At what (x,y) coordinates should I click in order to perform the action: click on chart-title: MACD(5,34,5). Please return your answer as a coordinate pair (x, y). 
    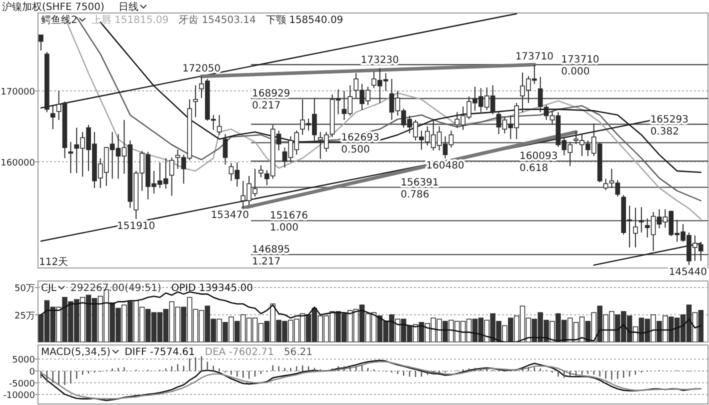
    Looking at the image, I should click on (76, 352).